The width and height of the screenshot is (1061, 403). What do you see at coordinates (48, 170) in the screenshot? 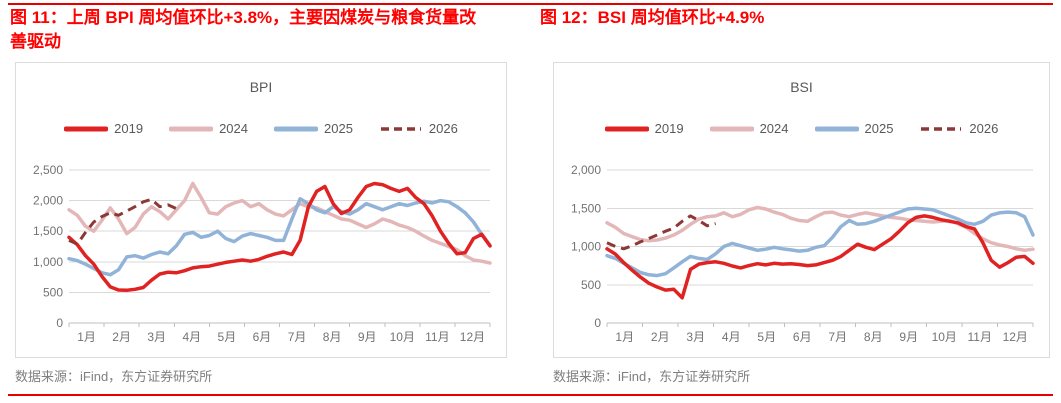
I see `svg-text: 2,500` at bounding box center [48, 170].